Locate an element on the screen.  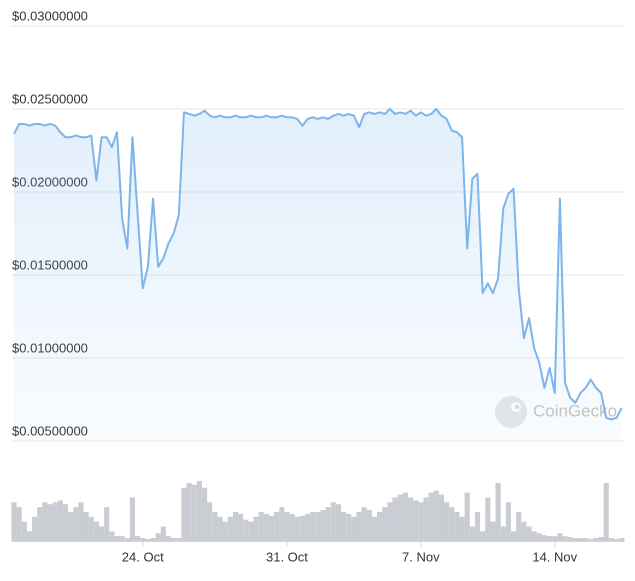
x-tick-label: 14. Nov is located at coordinates (554, 556).